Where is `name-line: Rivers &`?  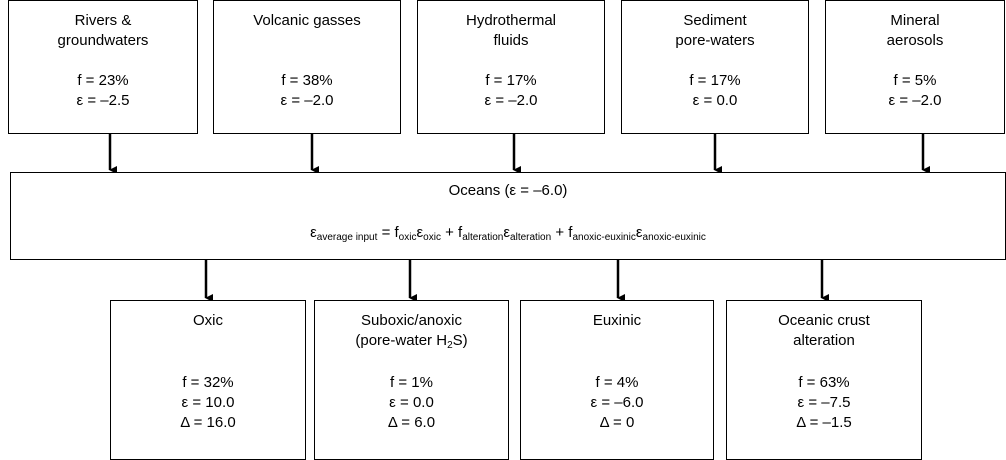 name-line: Rivers & is located at coordinates (103, 20).